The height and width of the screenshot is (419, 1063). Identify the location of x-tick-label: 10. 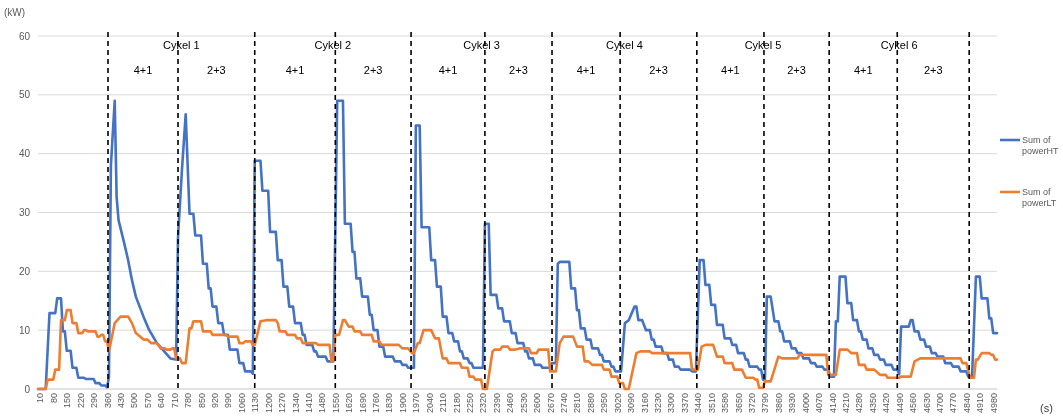
(40, 398).